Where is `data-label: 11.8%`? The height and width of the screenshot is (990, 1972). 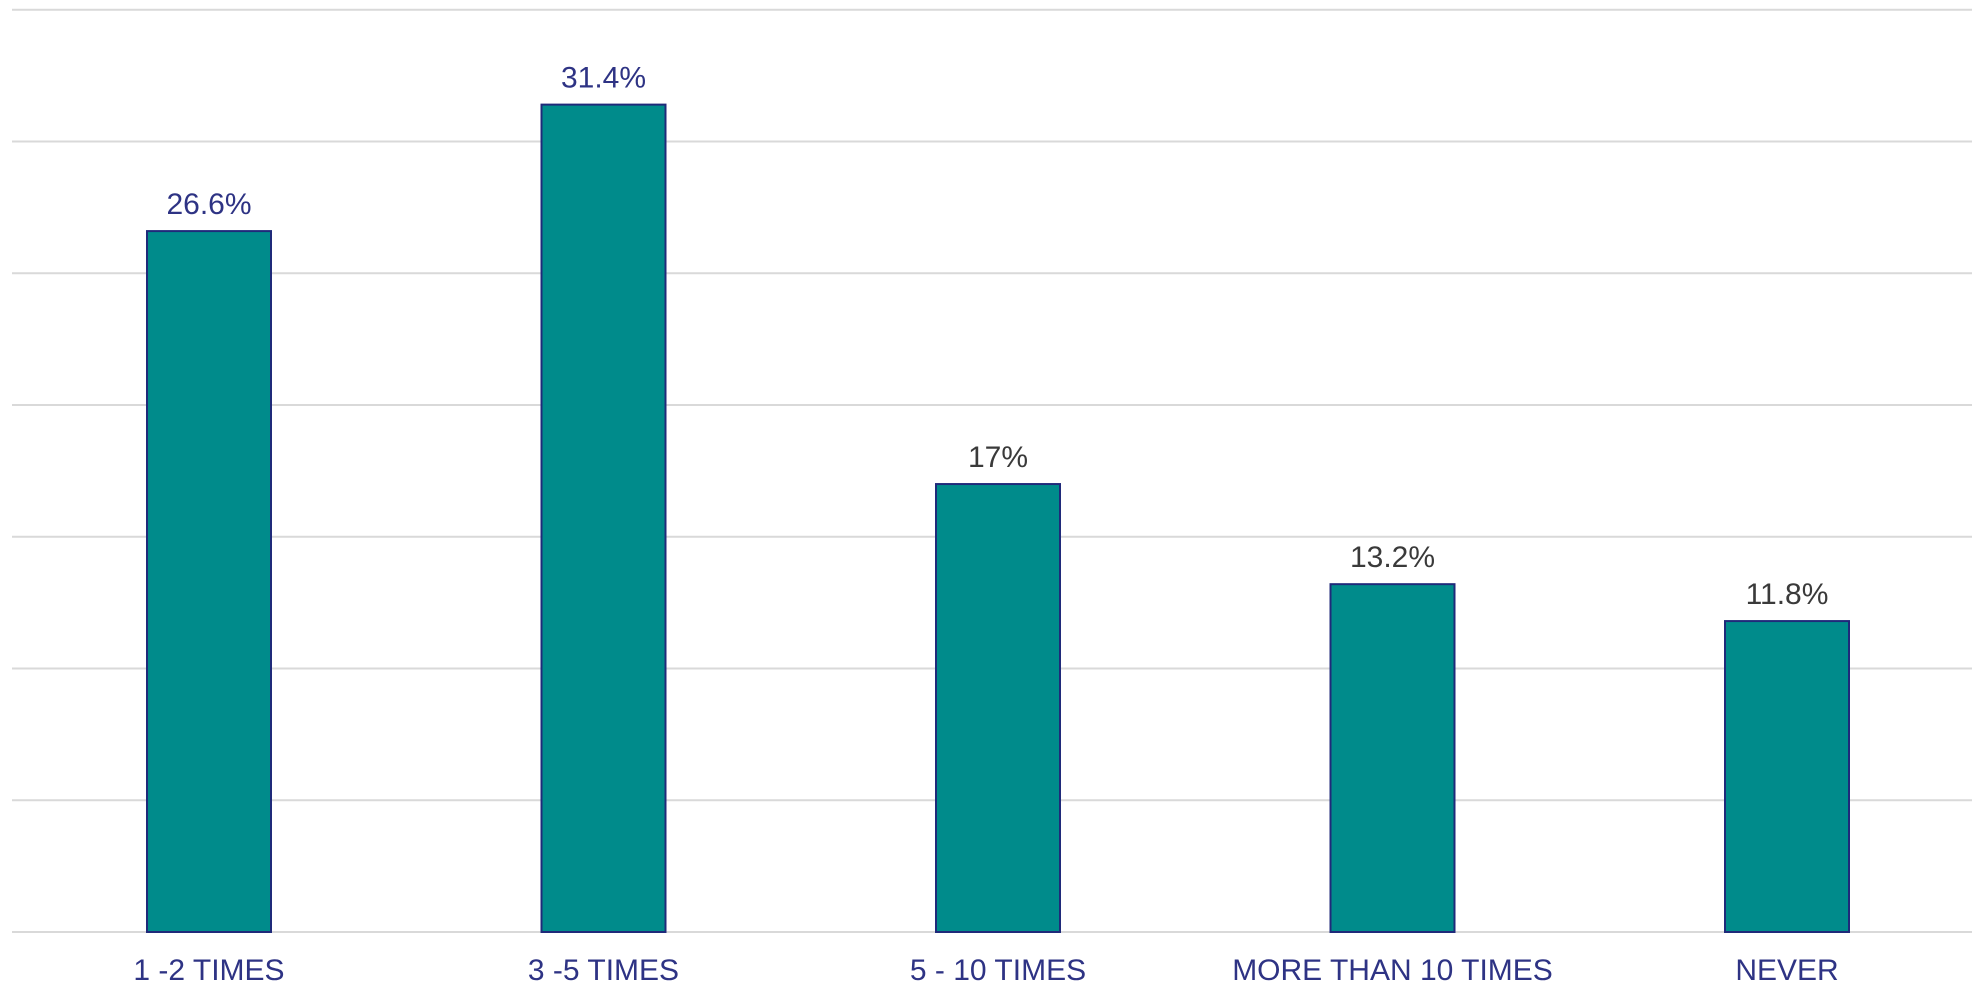 data-label: 11.8% is located at coordinates (1787, 594).